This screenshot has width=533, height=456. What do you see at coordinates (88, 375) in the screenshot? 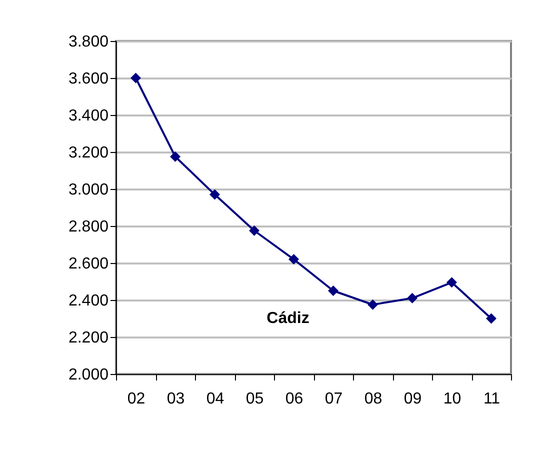
I see `y-tick-label: 2.000` at bounding box center [88, 375].